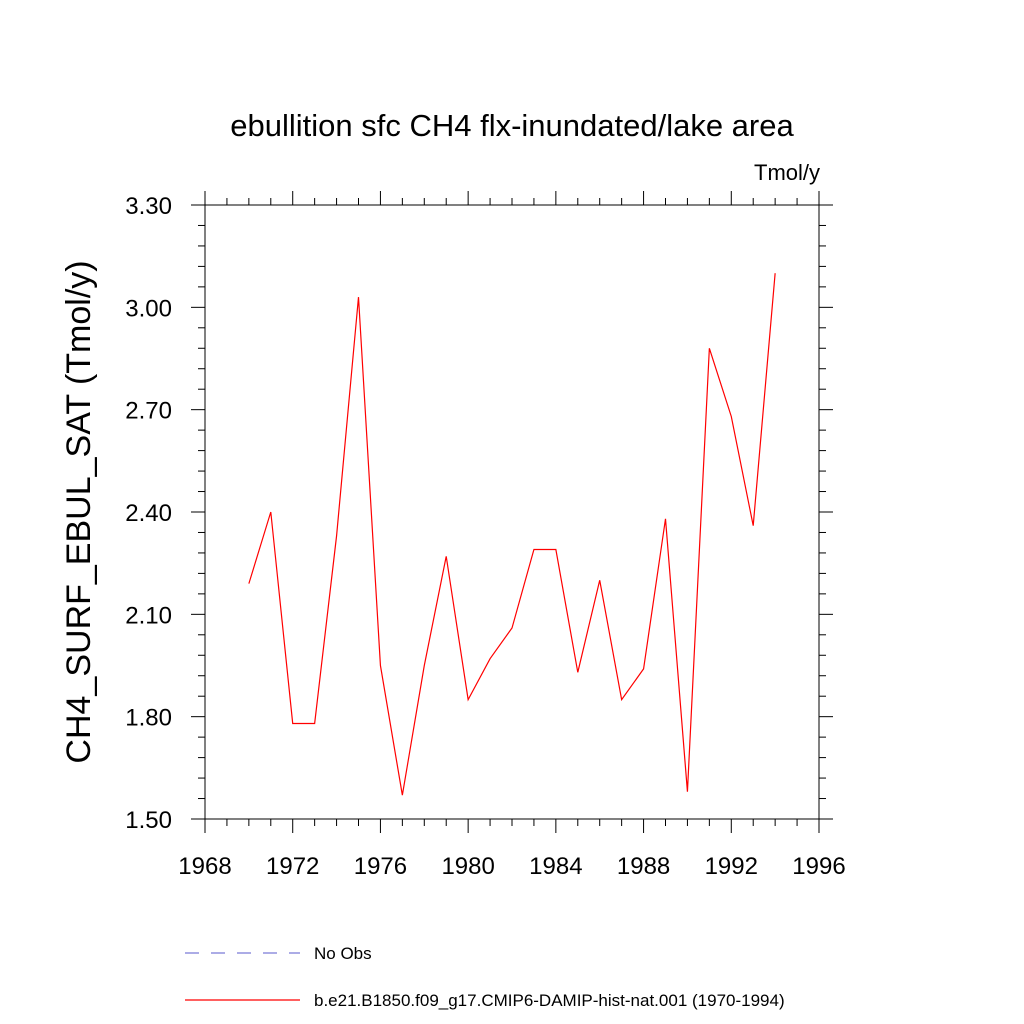  Describe the element at coordinates (148, 308) in the screenshot. I see `y-tick-label: 3.00` at that location.